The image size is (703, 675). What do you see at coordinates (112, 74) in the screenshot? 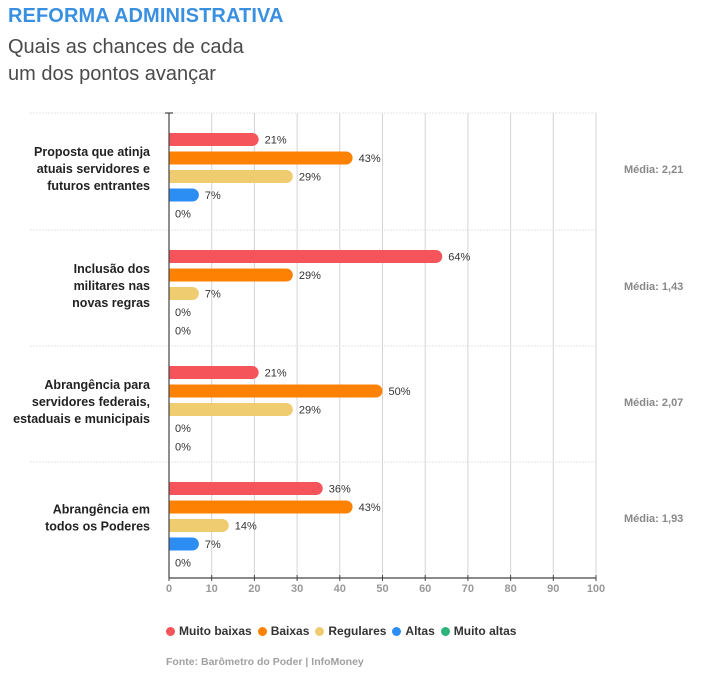
I see `subtitle-line-2: um dos pontos avançar` at bounding box center [112, 74].